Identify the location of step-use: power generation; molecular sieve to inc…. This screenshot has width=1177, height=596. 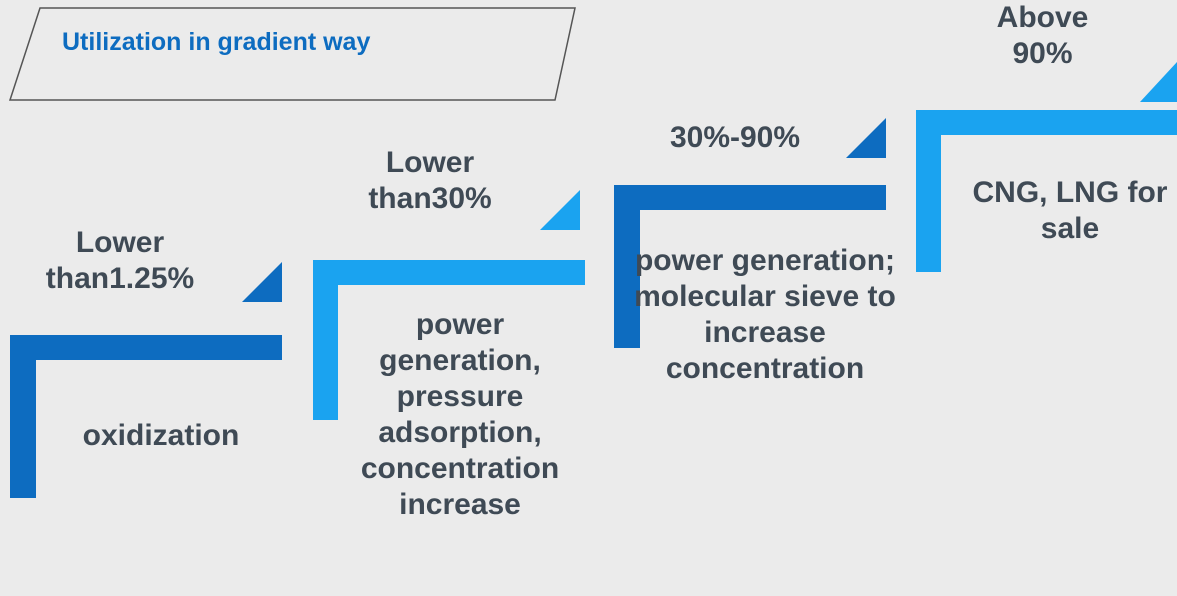
(765, 314).